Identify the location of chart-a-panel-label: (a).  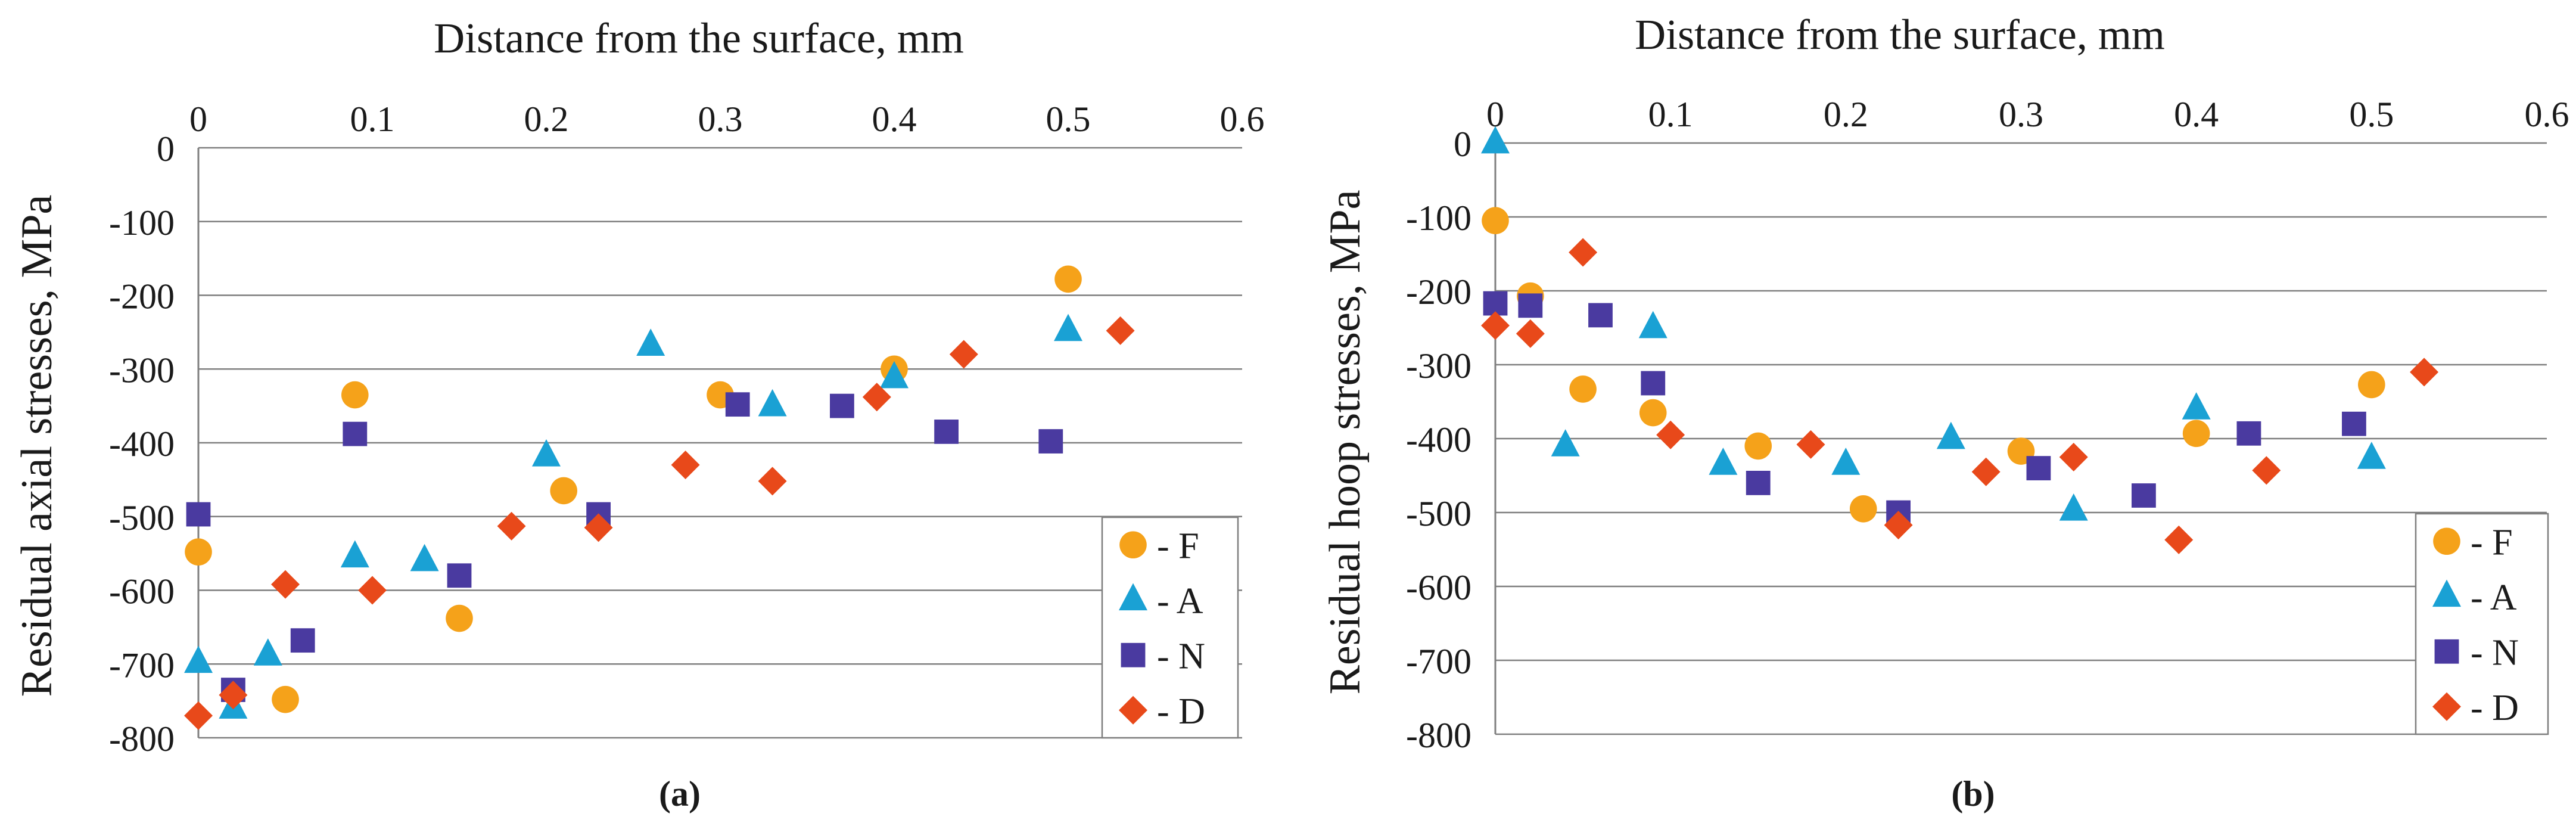
(680, 793).